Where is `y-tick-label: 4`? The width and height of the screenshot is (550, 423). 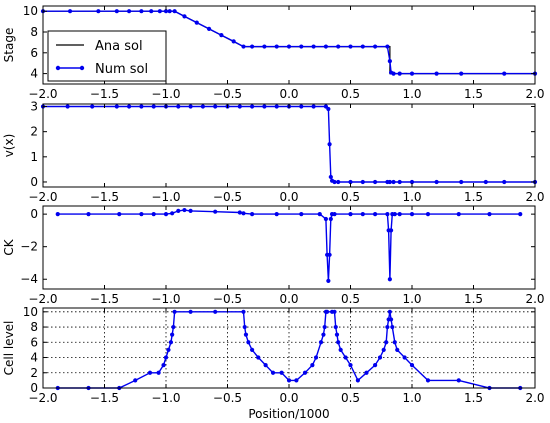 y-tick-label: 4 is located at coordinates (34, 358).